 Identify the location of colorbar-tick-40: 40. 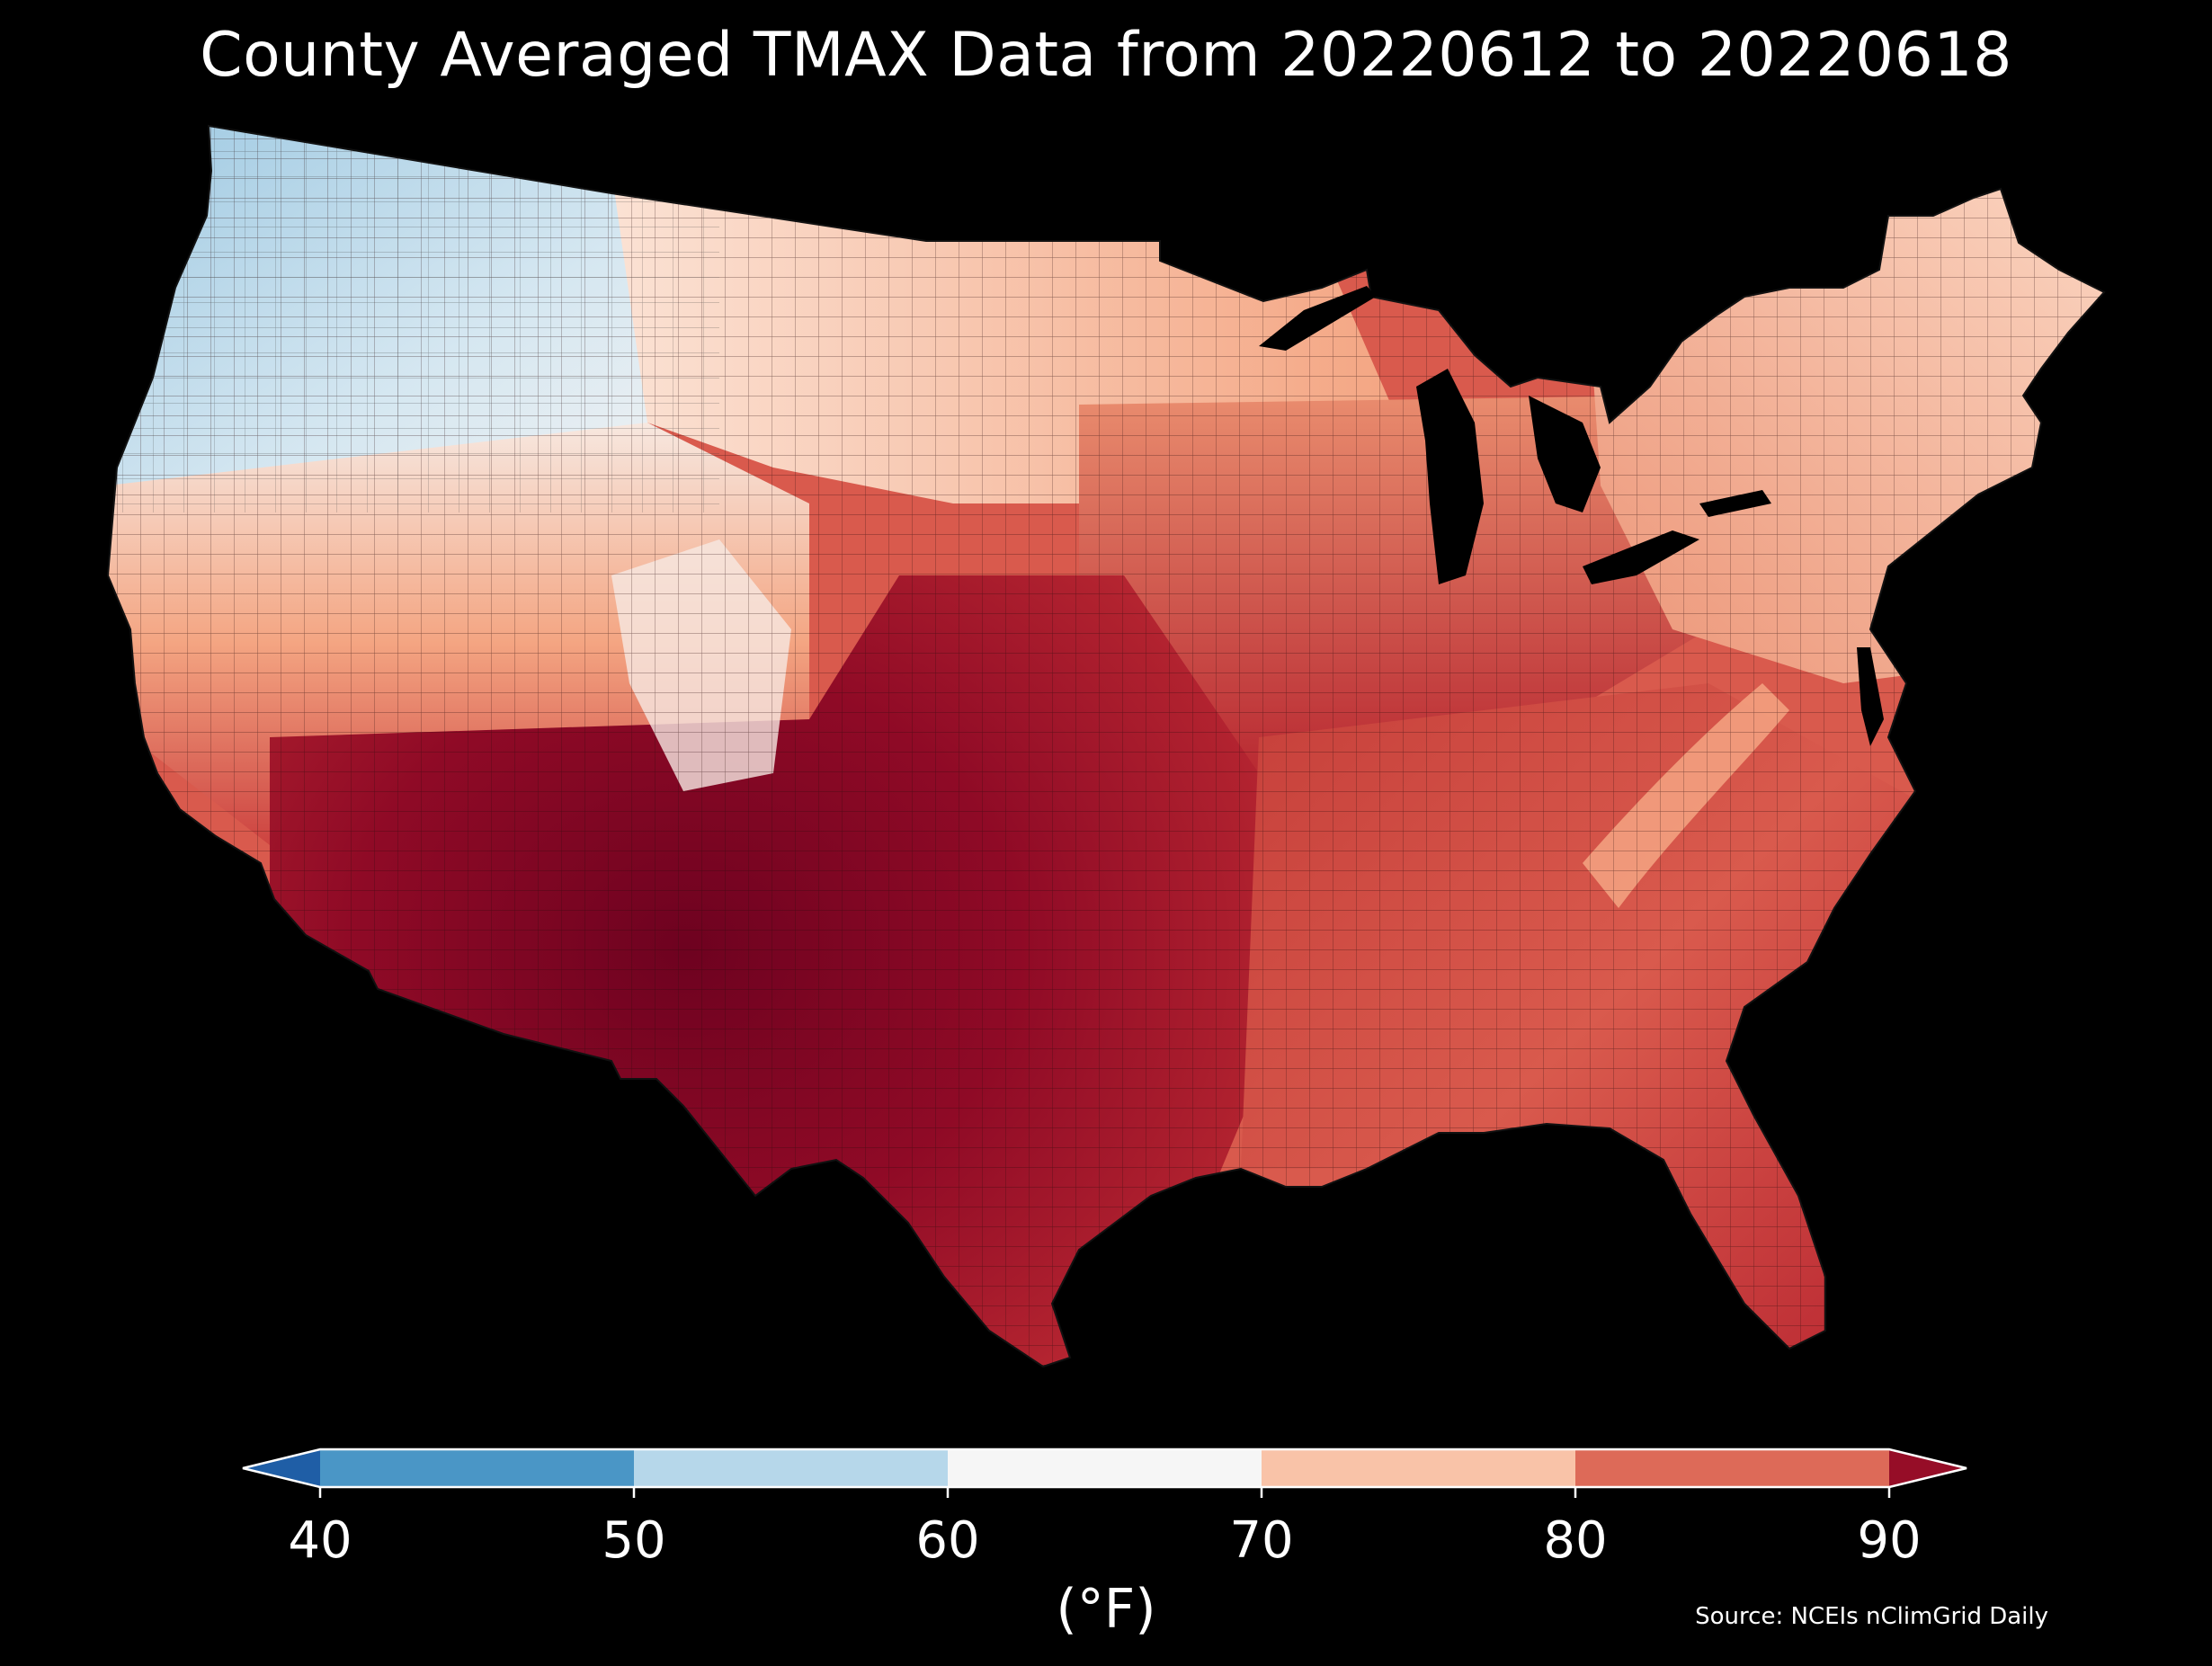
(320, 1540).